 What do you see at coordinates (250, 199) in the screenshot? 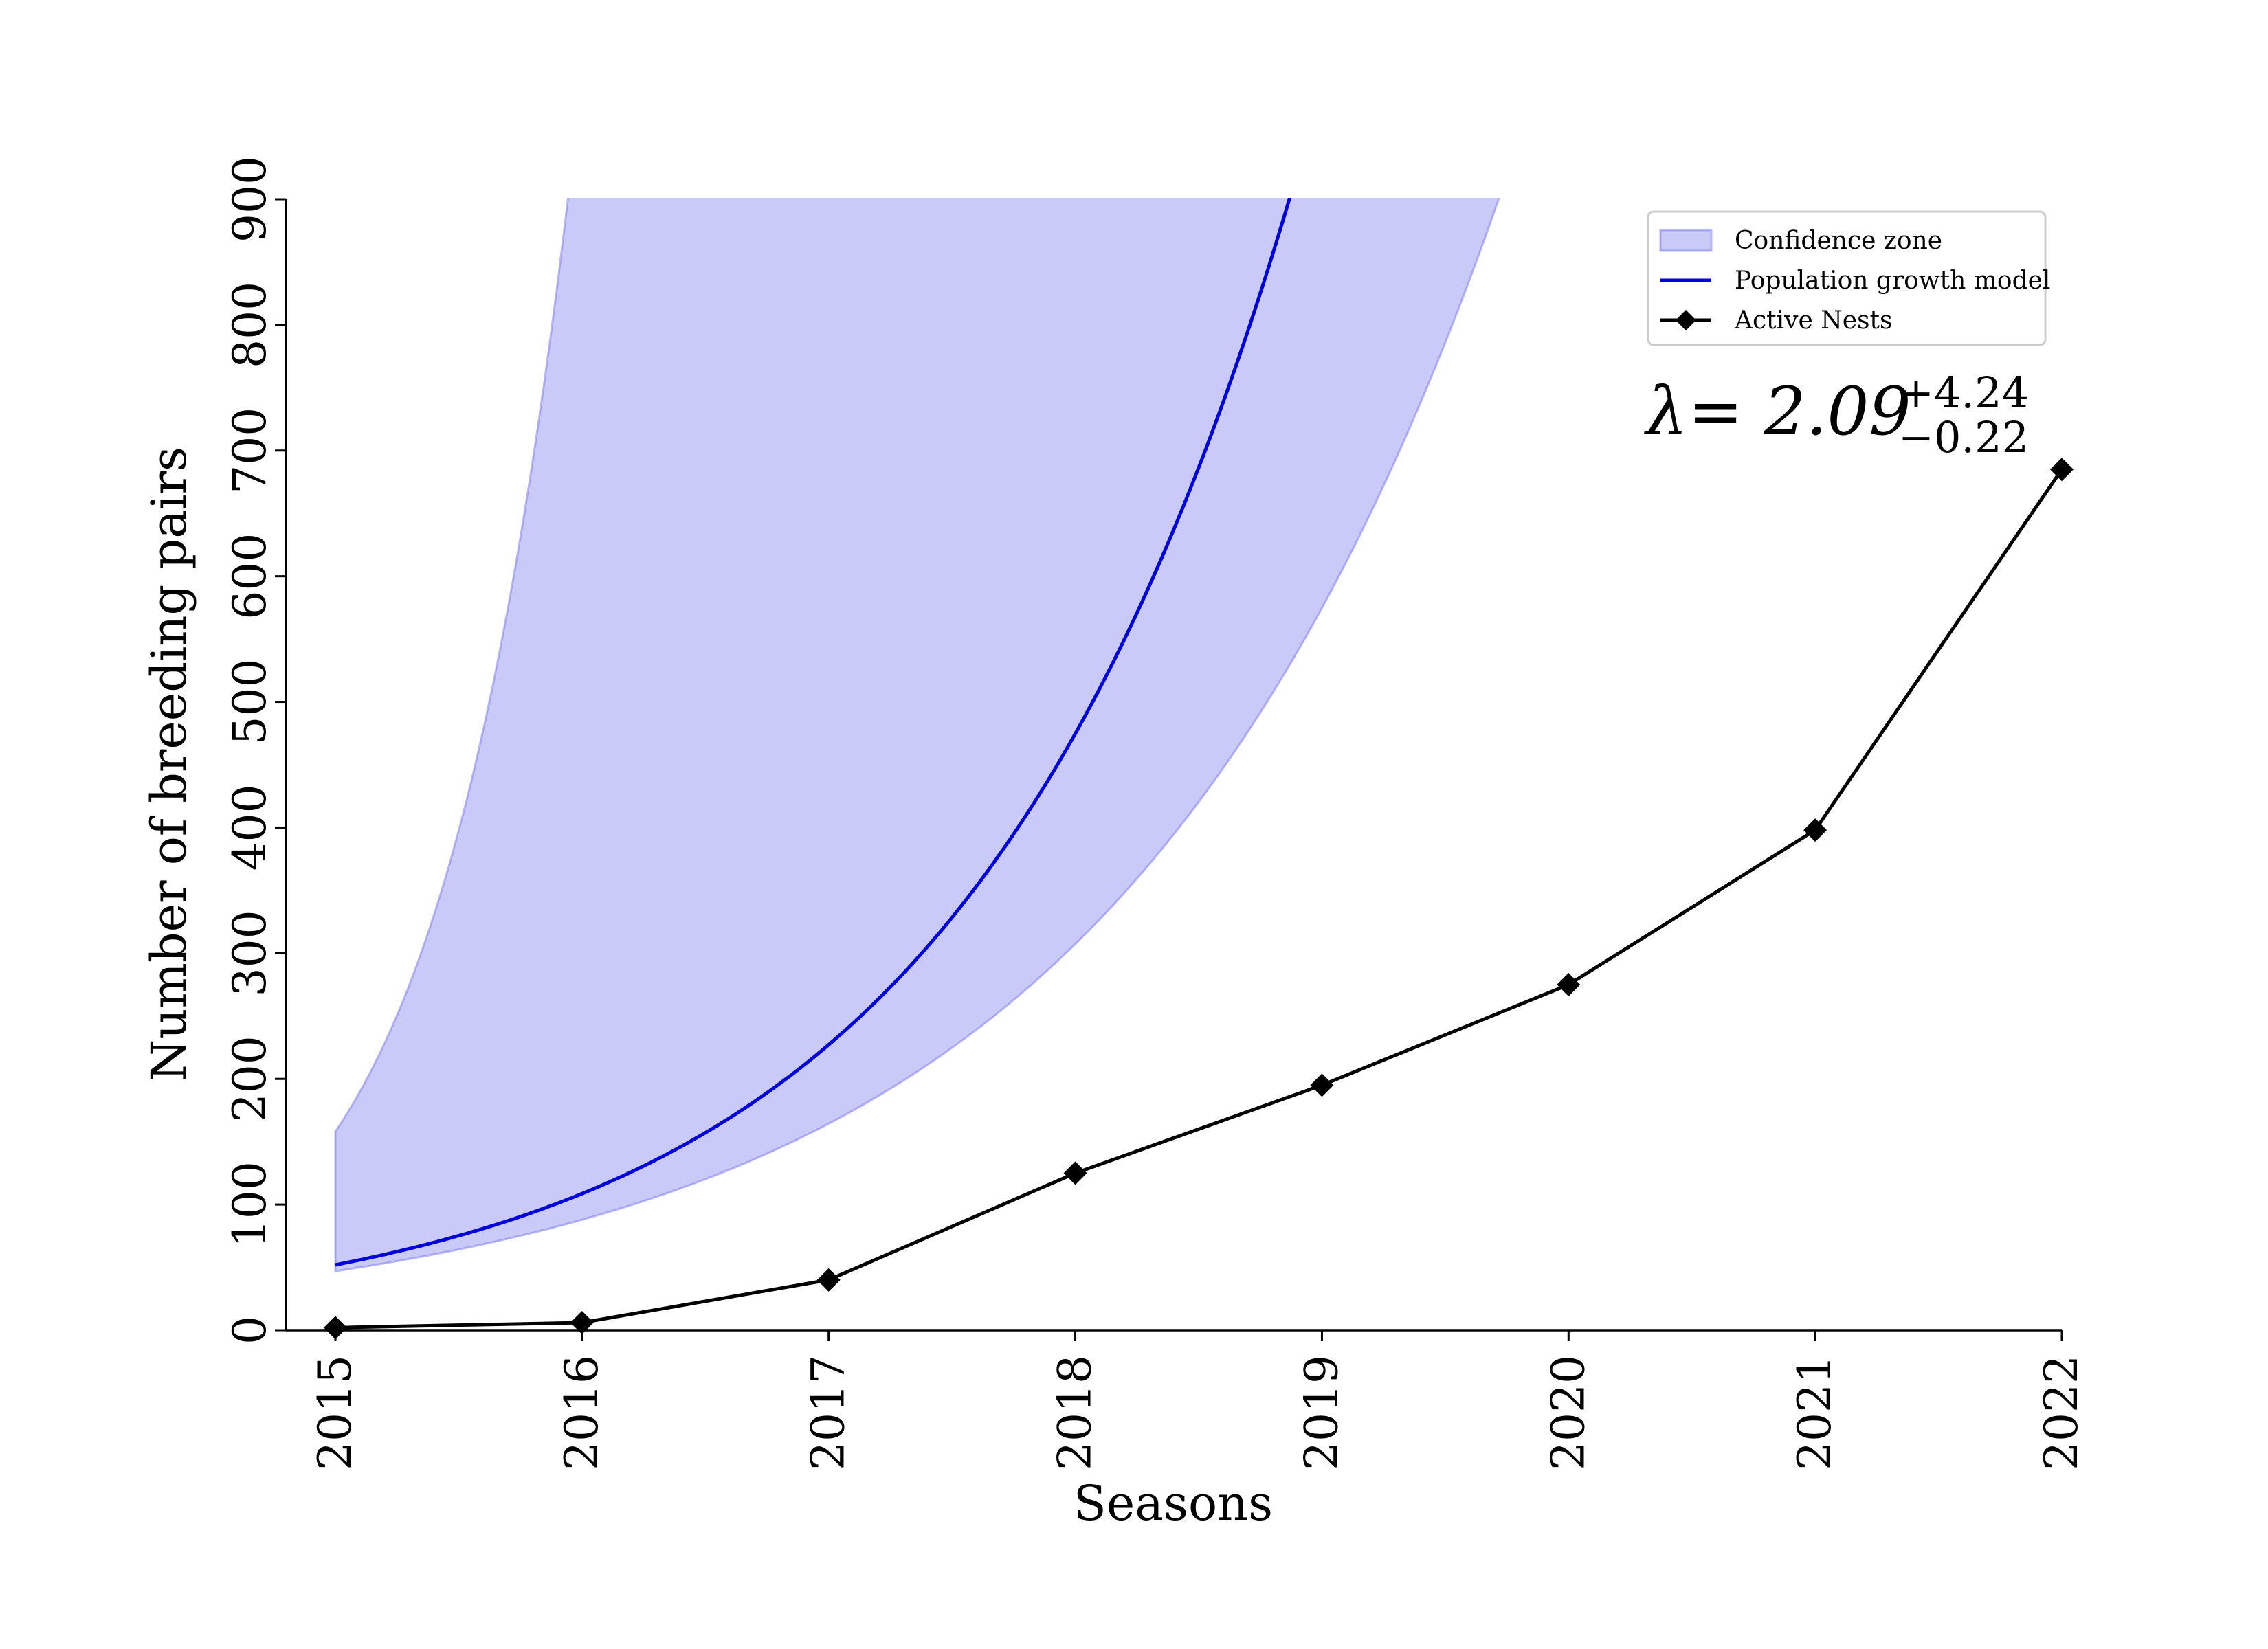
I see `y-tick-label: 900` at bounding box center [250, 199].